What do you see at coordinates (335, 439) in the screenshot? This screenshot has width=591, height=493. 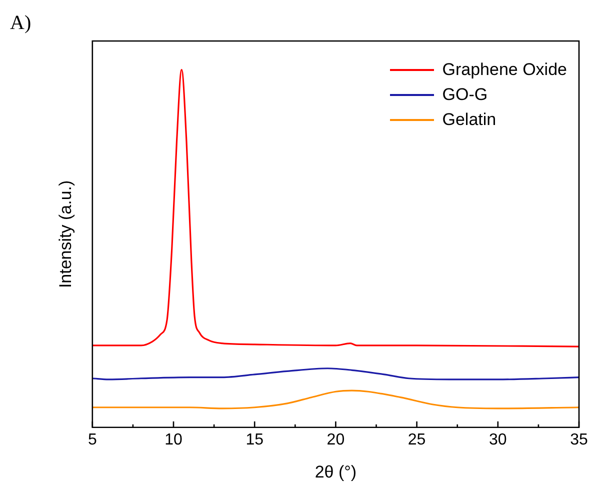 I see `x-tick-label: 20` at bounding box center [335, 439].